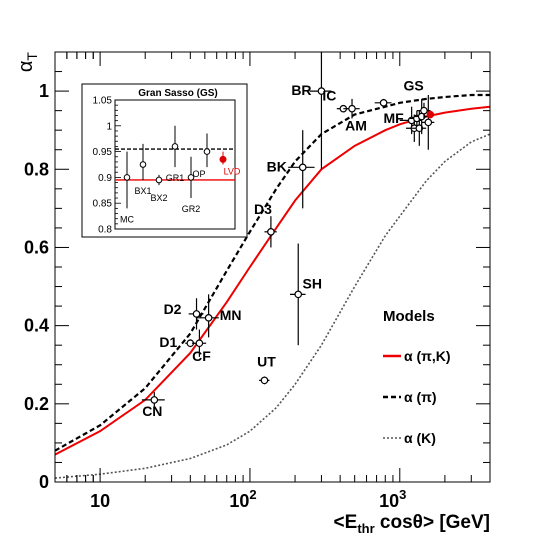 The width and height of the screenshot is (545, 536). Describe the element at coordinates (36, 169) in the screenshot. I see `y-tick-label: 0.8` at that location.